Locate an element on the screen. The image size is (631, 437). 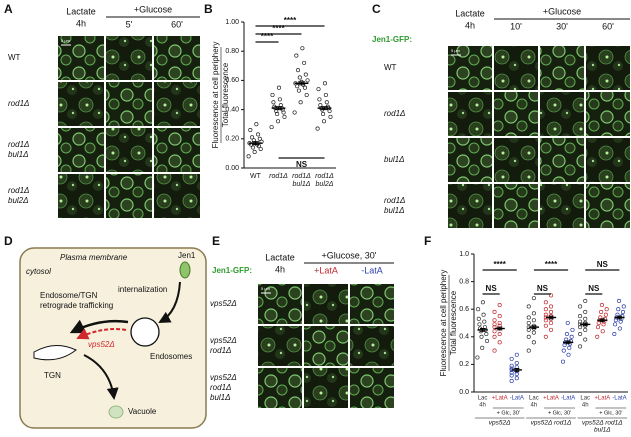
row-label: vps52Δ is located at coordinates (223, 303).